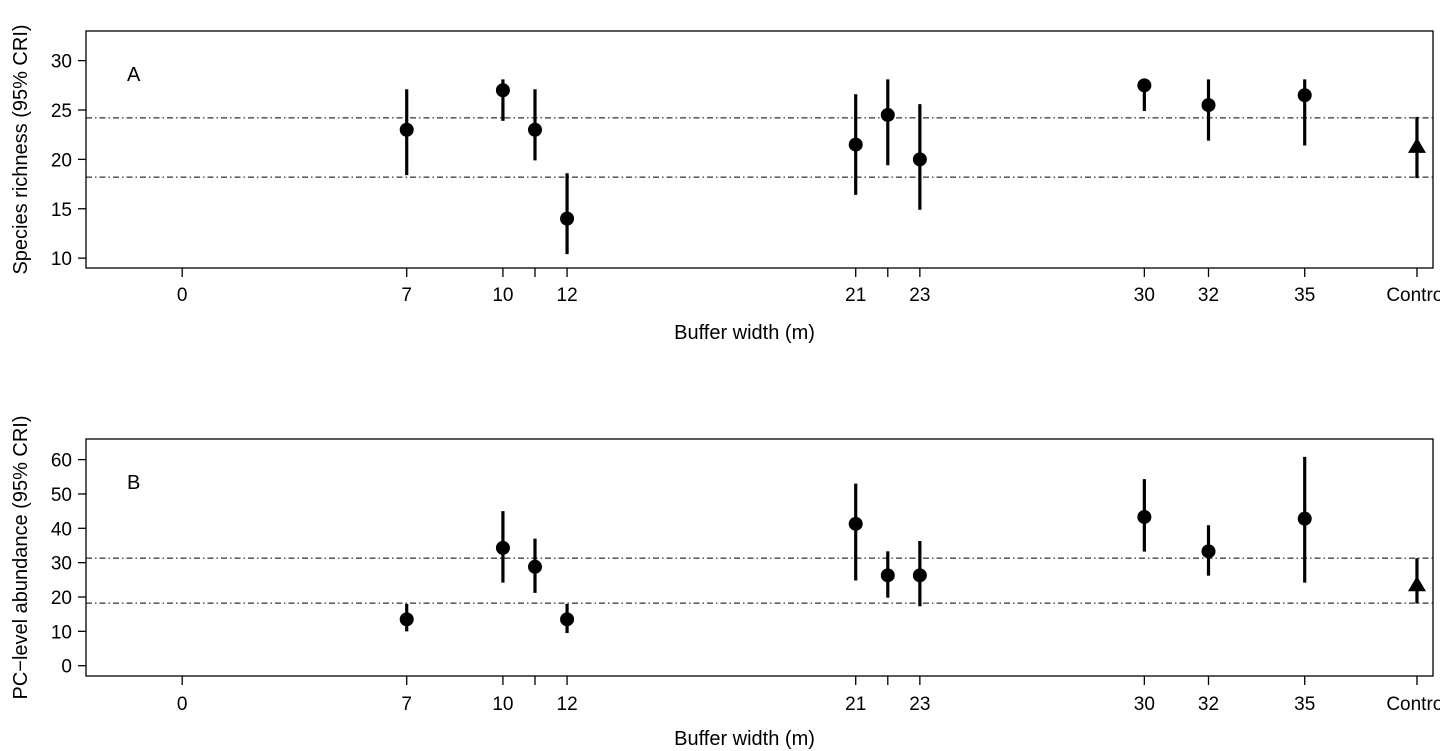  I want to click on y-tick-label: 25, so click(61, 111).